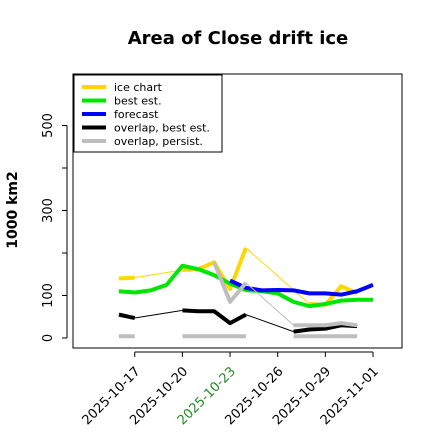  Describe the element at coordinates (158, 141) in the screenshot. I see `legend-label: overlap, persist.` at that location.